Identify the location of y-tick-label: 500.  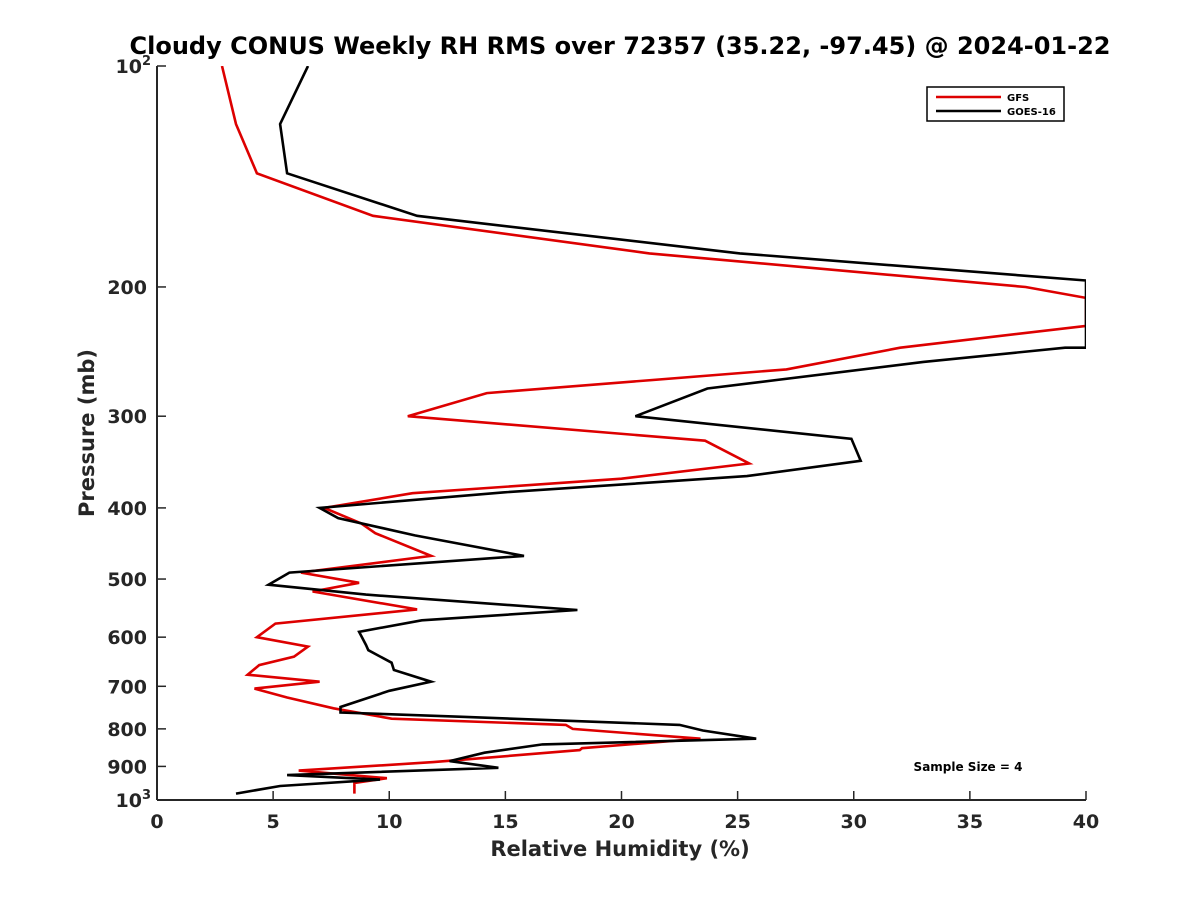
(127, 580).